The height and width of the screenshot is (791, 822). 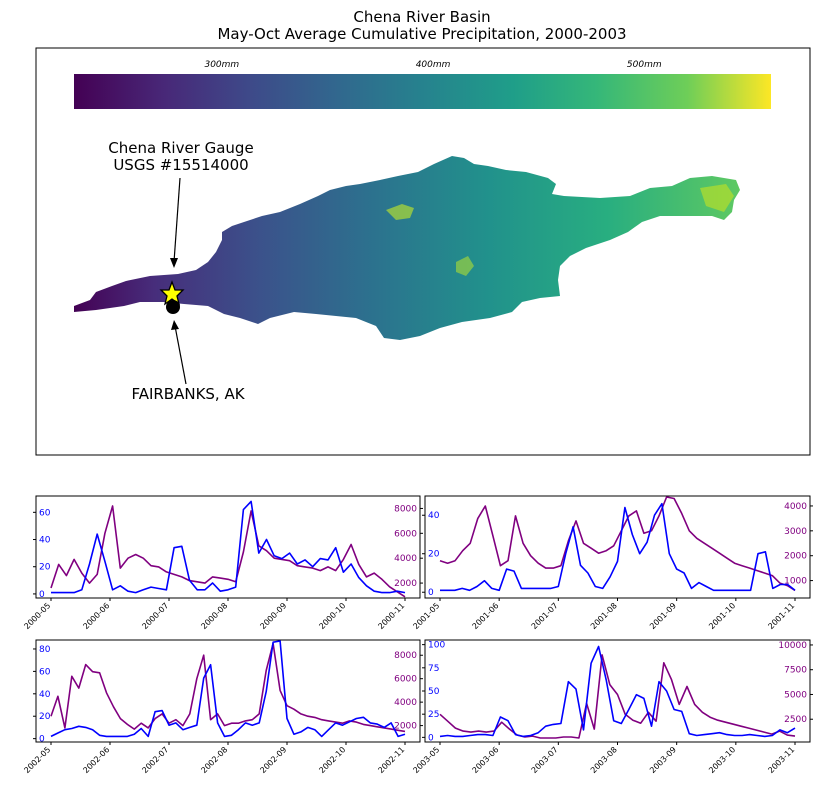 I want to click on x-tick-label: 2001-10, so click(x=722, y=616).